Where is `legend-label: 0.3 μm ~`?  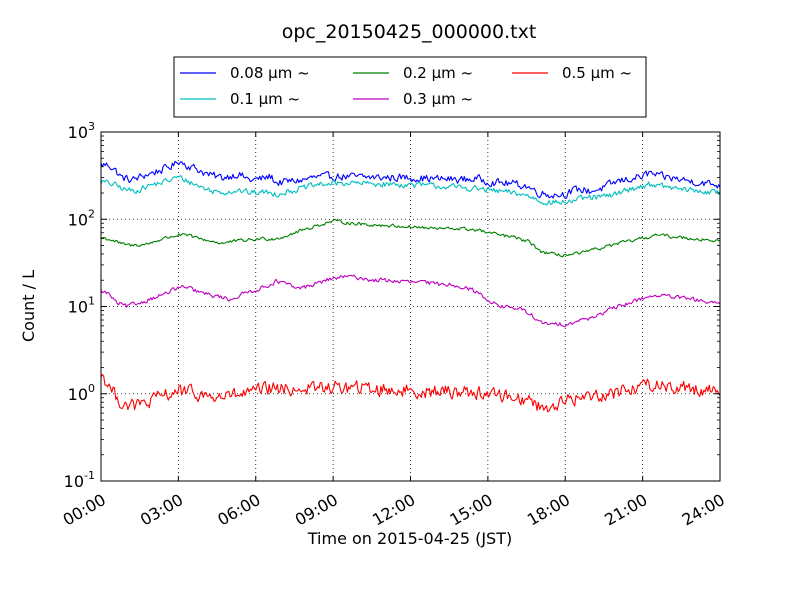 legend-label: 0.3 μm ~ is located at coordinates (438, 99).